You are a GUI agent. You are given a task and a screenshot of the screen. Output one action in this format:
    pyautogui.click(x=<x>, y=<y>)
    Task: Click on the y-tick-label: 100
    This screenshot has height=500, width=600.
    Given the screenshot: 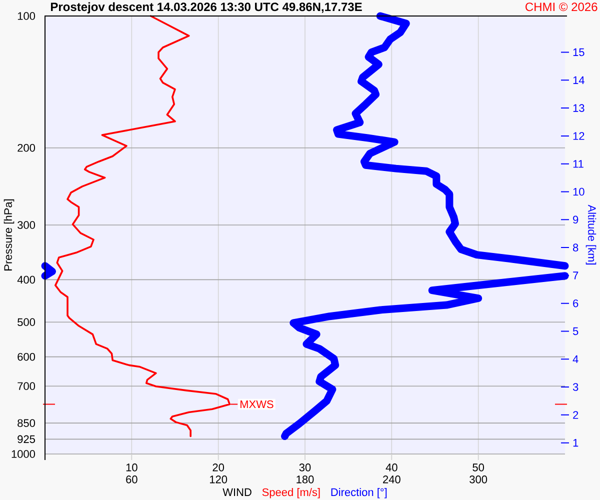 What is the action you would take?
    pyautogui.click(x=27, y=16)
    